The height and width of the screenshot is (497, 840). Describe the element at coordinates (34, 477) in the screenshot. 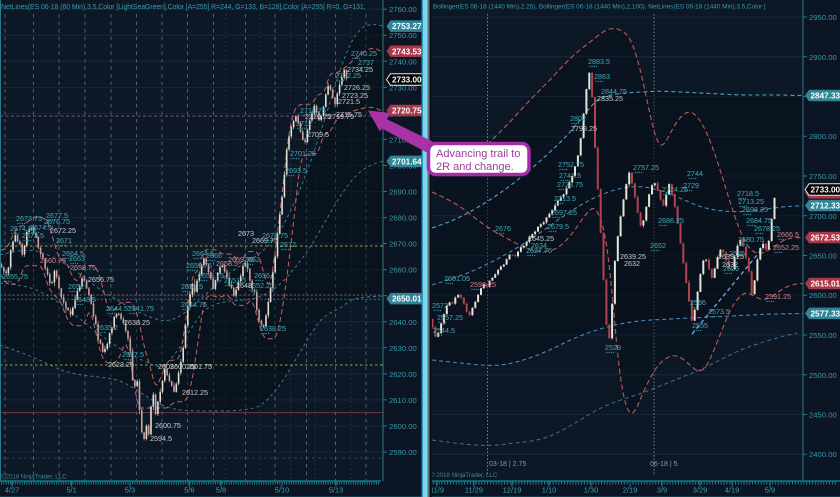

I see `svg-text: ©2018 NinjaTrader, LLC` at that location.